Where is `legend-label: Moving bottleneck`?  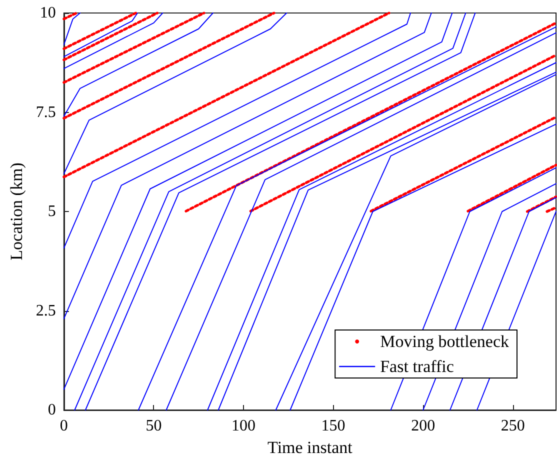
legend-label: Moving bottleneck is located at coordinates (445, 341).